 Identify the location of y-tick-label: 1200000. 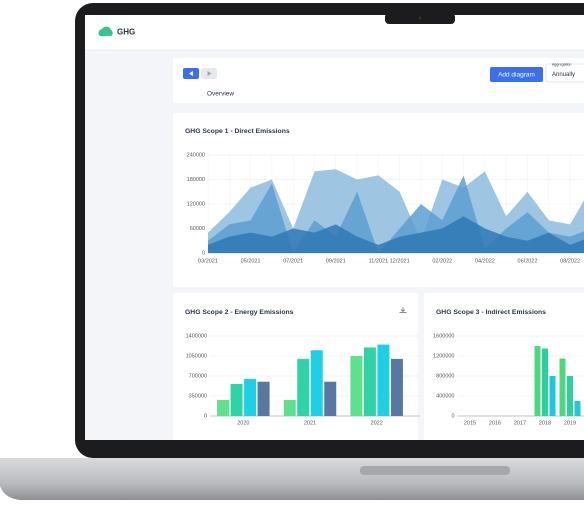
(443, 356).